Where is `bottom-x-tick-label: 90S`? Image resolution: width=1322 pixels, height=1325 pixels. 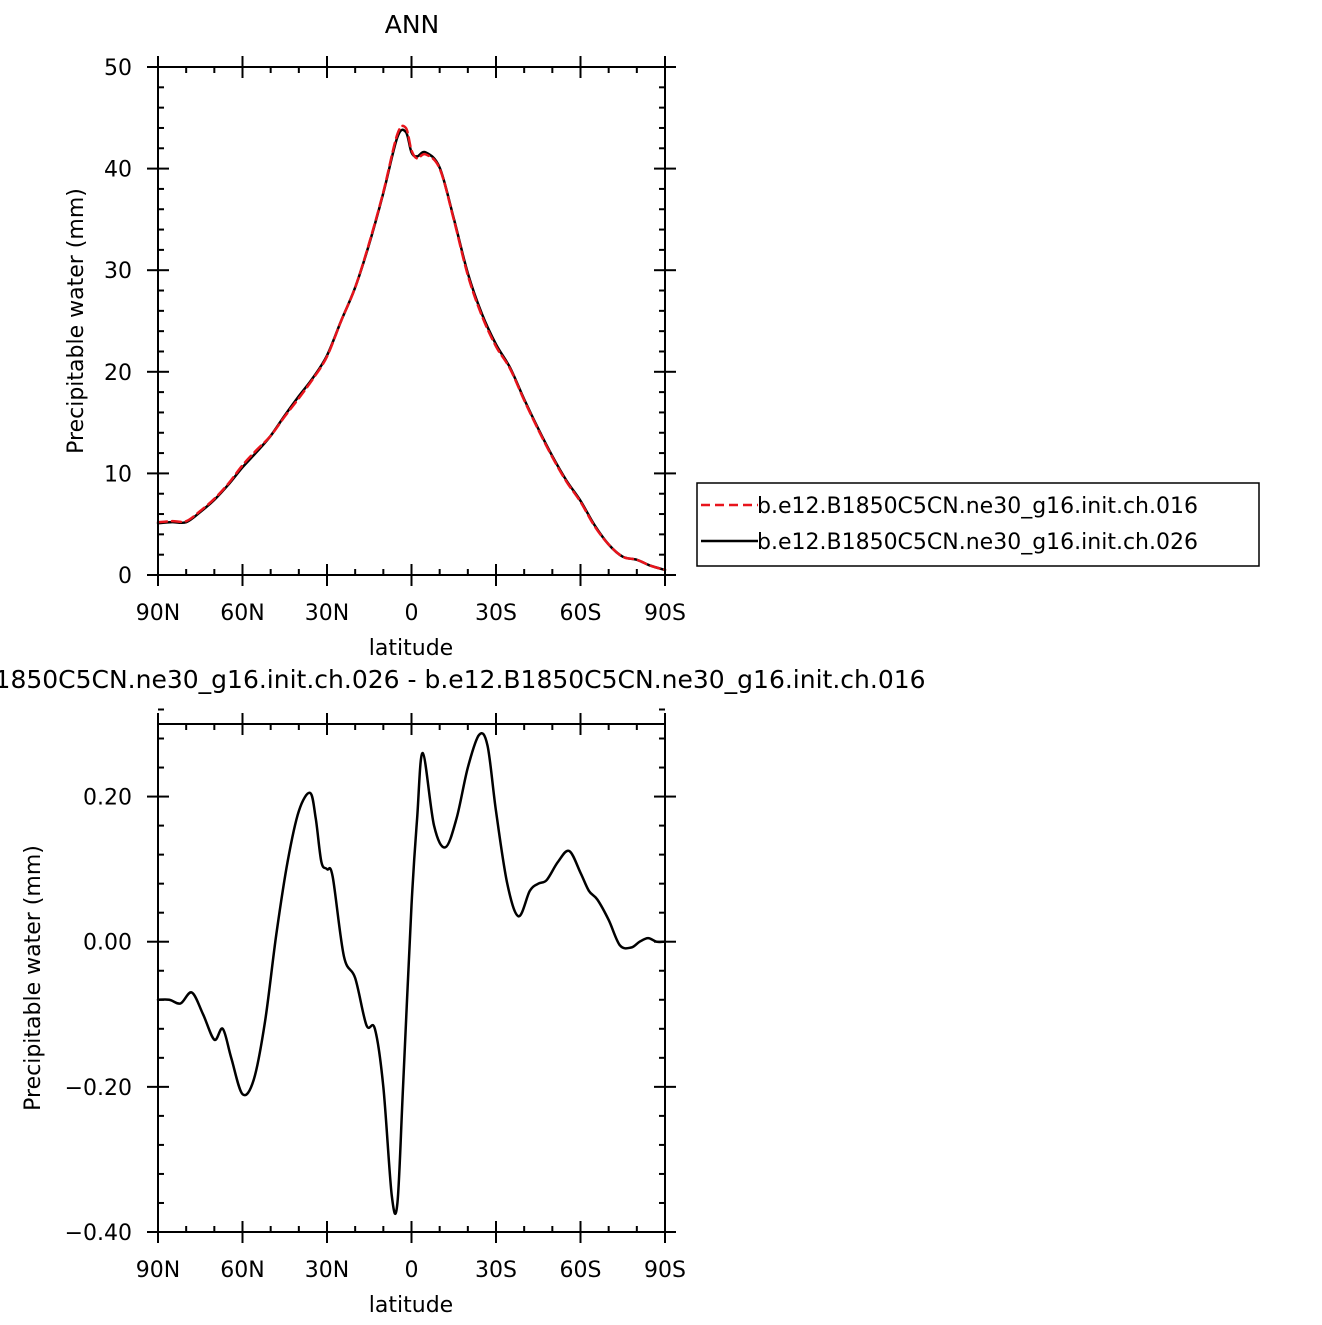
bottom-x-tick-label: 90S is located at coordinates (665, 1270).